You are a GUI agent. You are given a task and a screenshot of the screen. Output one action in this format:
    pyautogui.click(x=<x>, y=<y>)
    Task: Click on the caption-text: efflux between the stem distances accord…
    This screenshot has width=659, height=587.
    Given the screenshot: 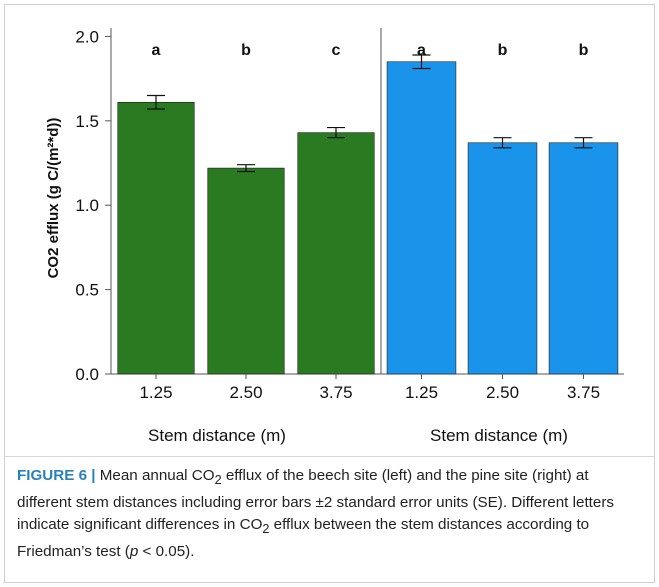 What is the action you would take?
    pyautogui.click(x=303, y=538)
    